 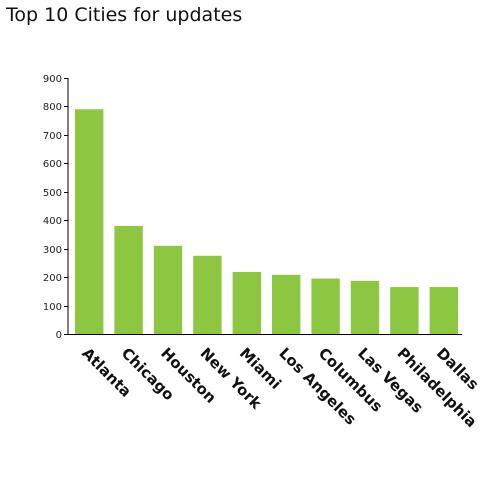 What do you see at coordinates (52, 307) in the screenshot?
I see `y-tick-label: 100` at bounding box center [52, 307].